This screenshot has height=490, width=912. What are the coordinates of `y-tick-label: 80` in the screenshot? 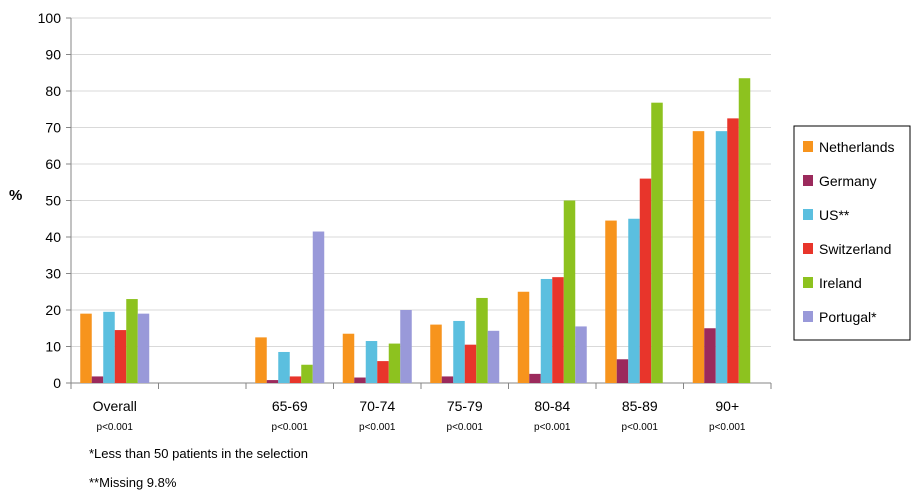 It's located at (53, 91).